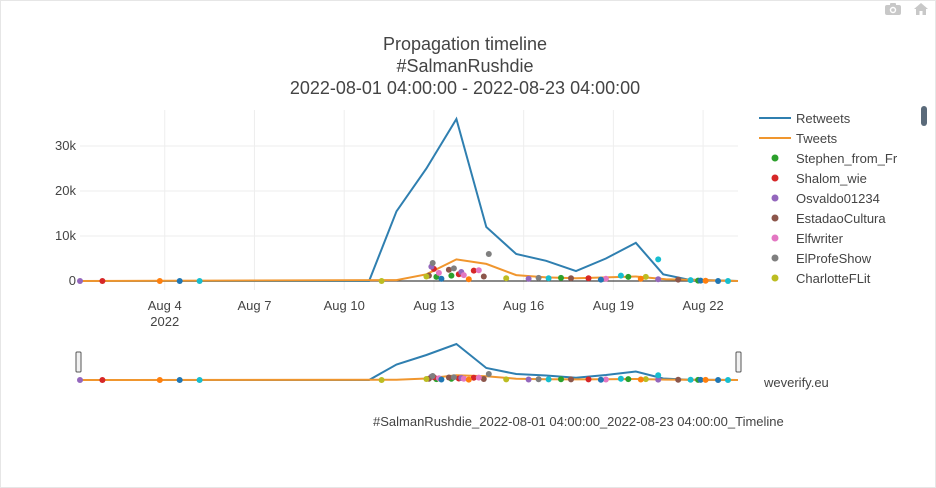 This screenshot has height=488, width=936. Describe the element at coordinates (833, 278) in the screenshot. I see `legend-label: CharlotteFLit` at that location.